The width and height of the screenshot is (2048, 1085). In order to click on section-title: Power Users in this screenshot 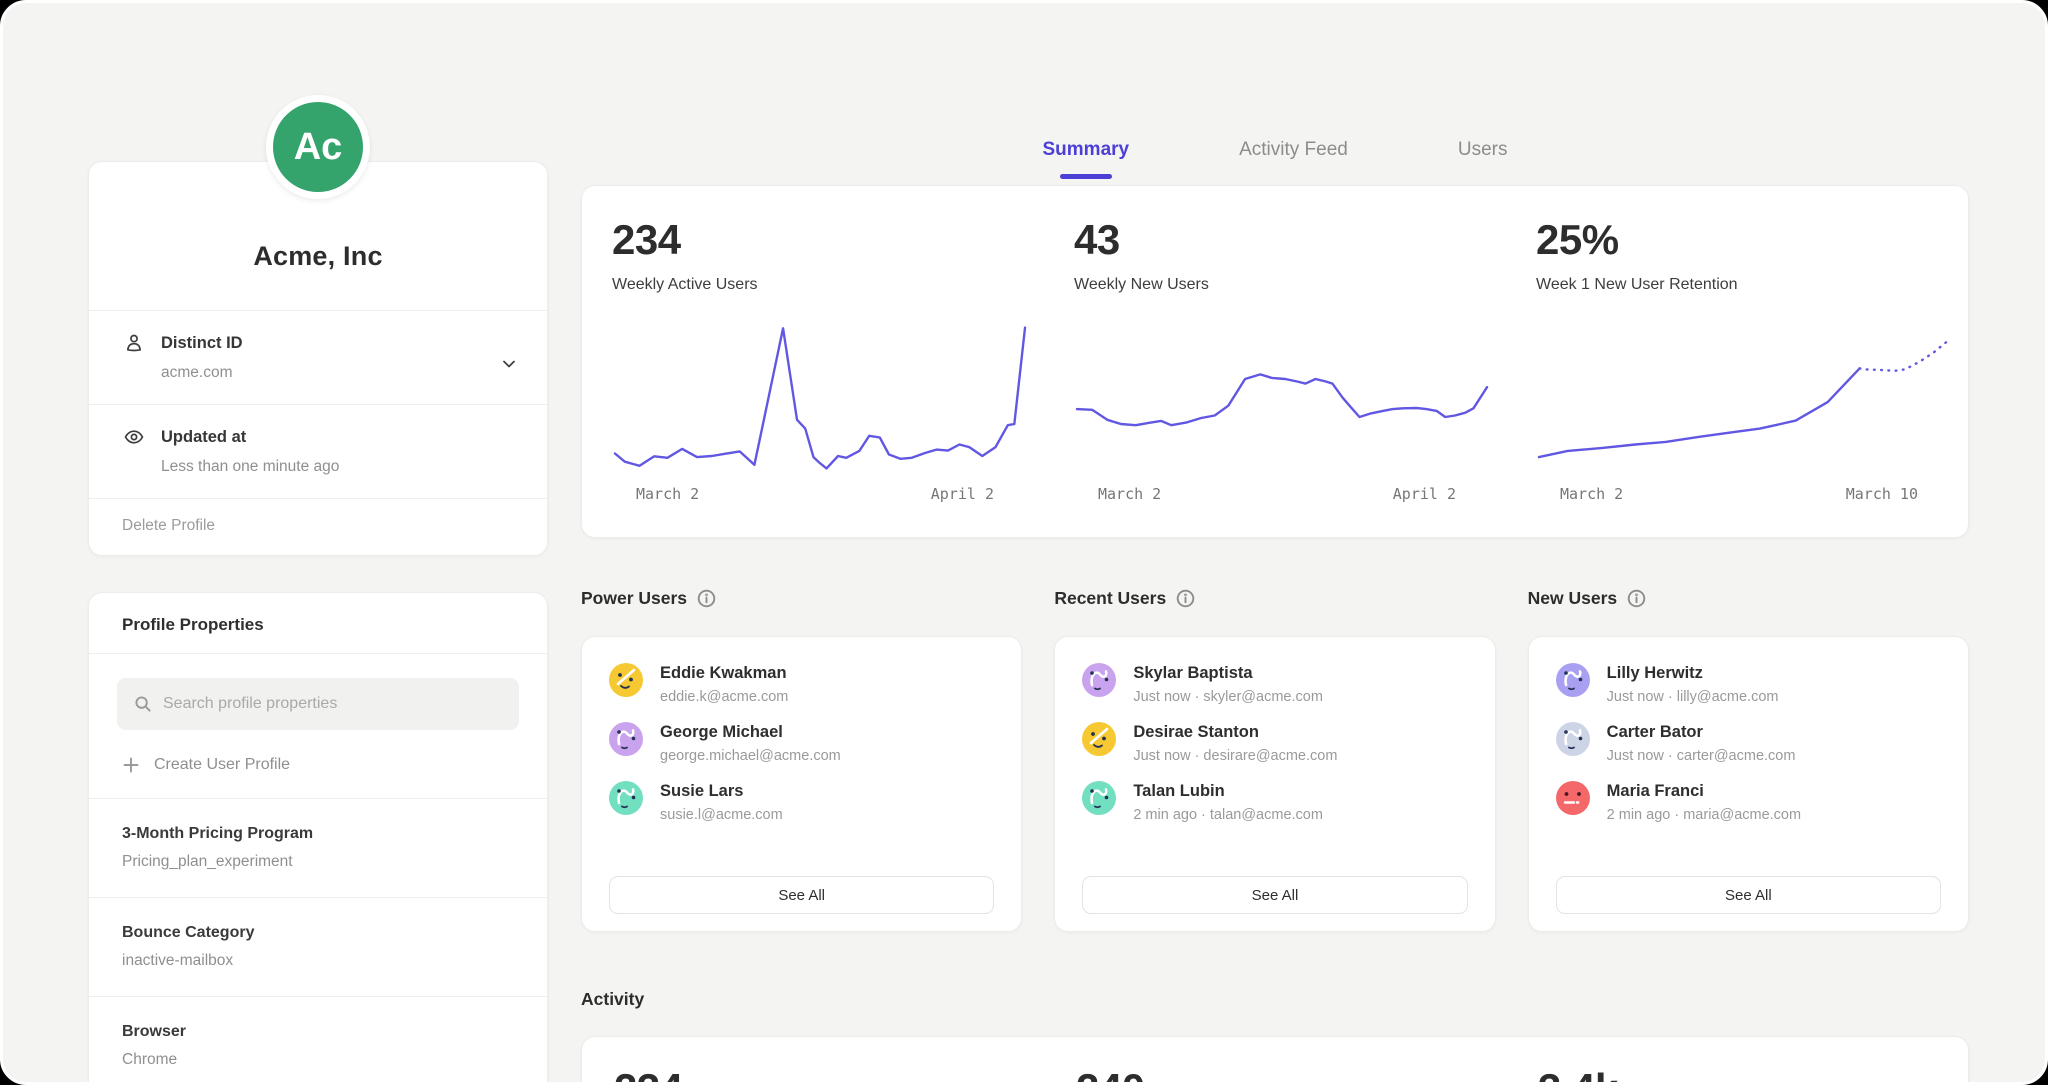, I will do `click(634, 598)`.